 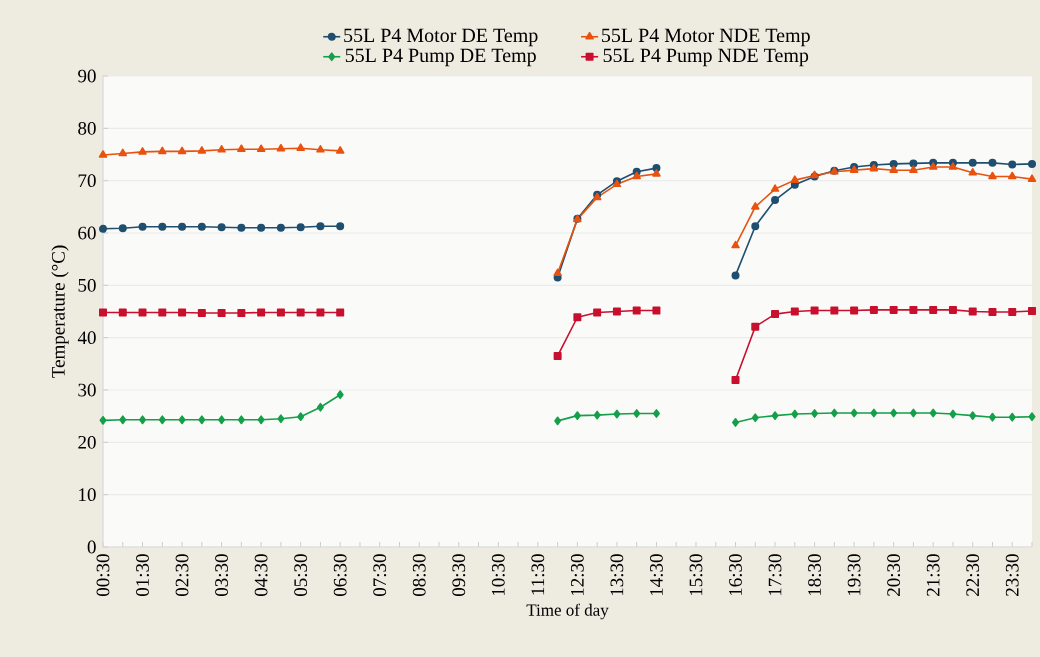 What do you see at coordinates (706, 57) in the screenshot?
I see `legend-label: 55L P4 Pump NDE Temp` at bounding box center [706, 57].